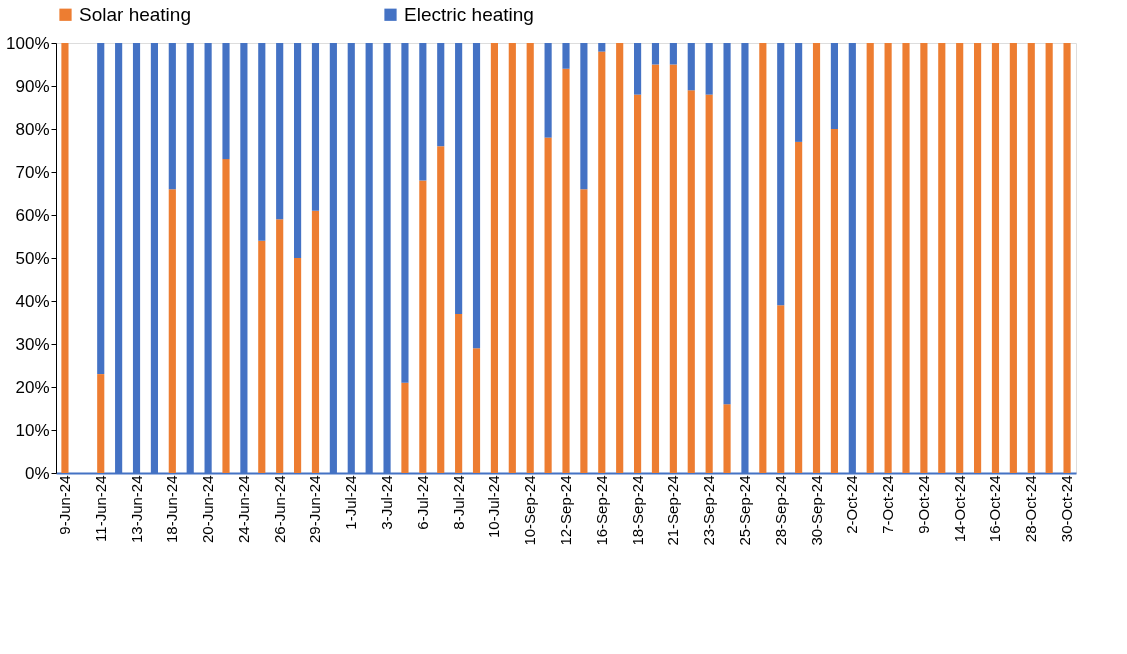 The image size is (1127, 654). What do you see at coordinates (243, 509) in the screenshot?
I see `x-tick-label: 24-Jun-24` at bounding box center [243, 509].